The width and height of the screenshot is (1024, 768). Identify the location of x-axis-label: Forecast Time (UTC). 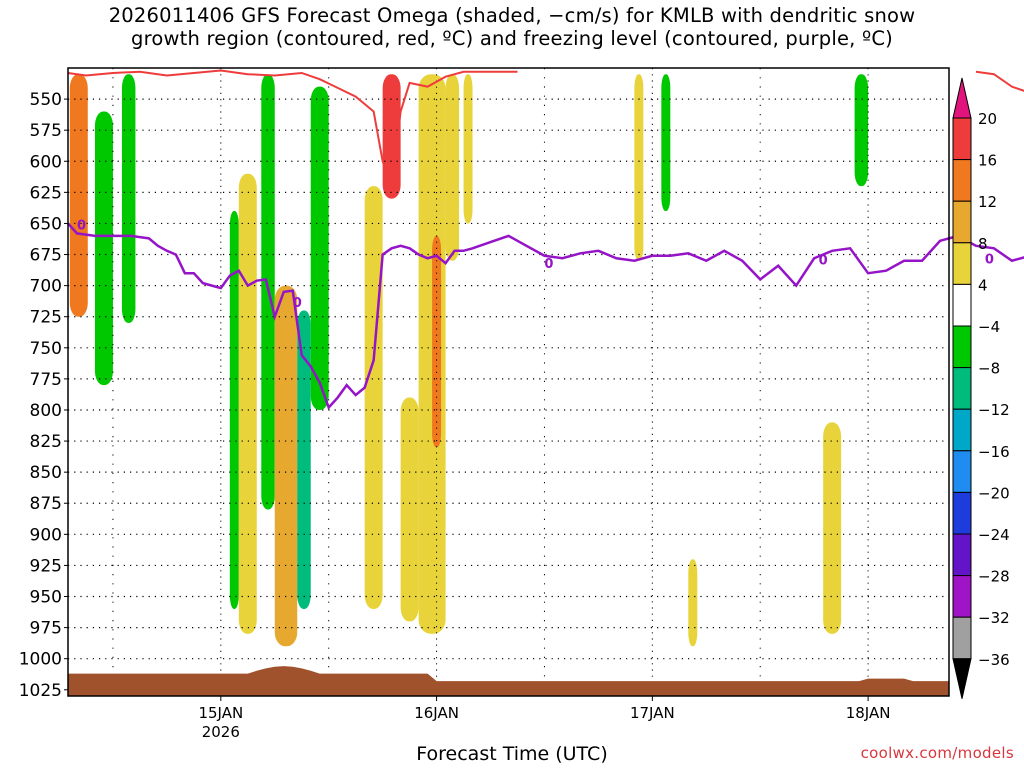
(512, 754).